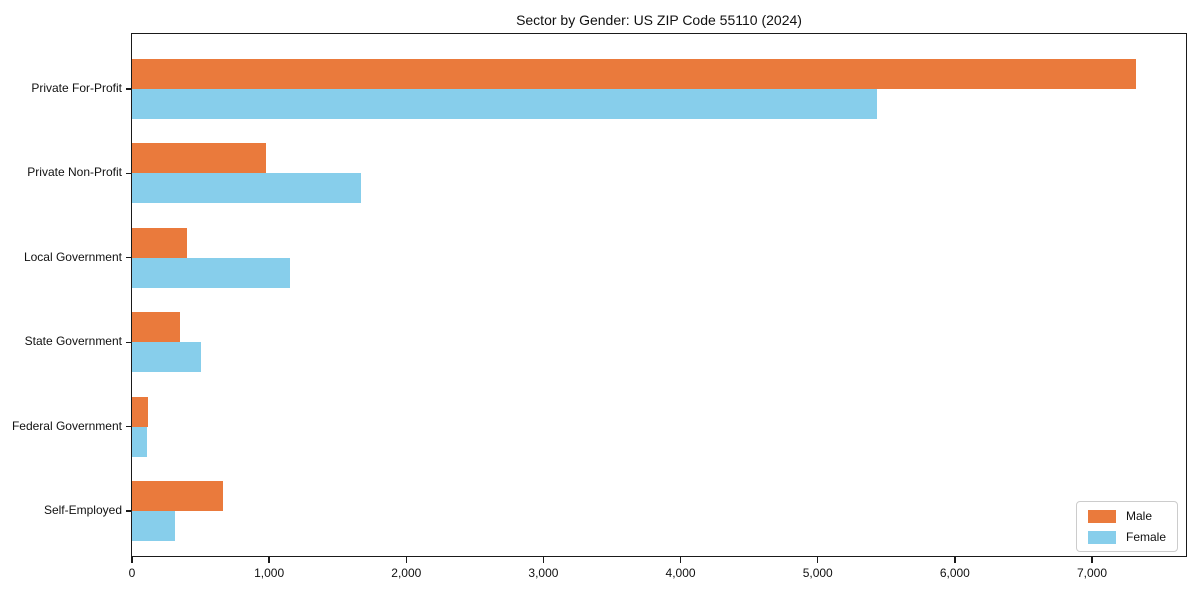 This screenshot has width=1200, height=600. What do you see at coordinates (82, 510) in the screenshot?
I see `y-axis-label: Self-Employed` at bounding box center [82, 510].